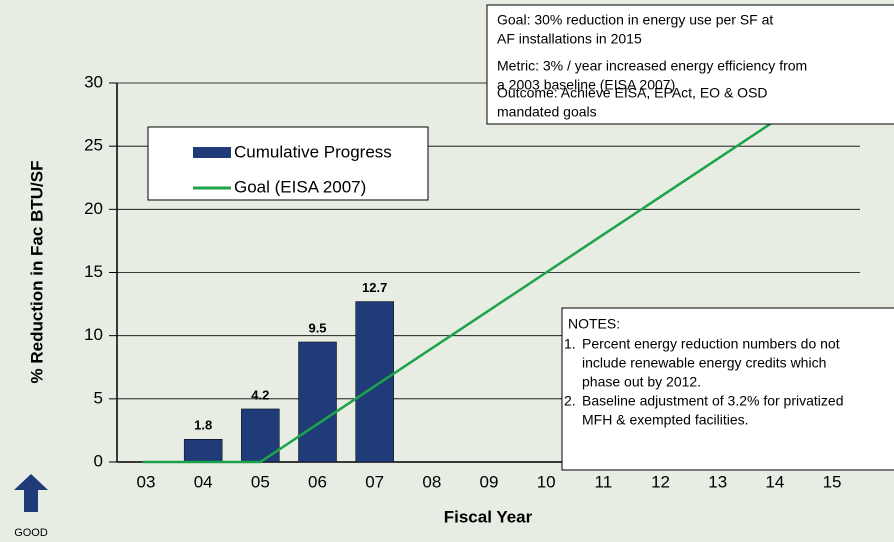  Describe the element at coordinates (569, 39) in the screenshot. I see `goal-text: AF installations in 2015` at that location.